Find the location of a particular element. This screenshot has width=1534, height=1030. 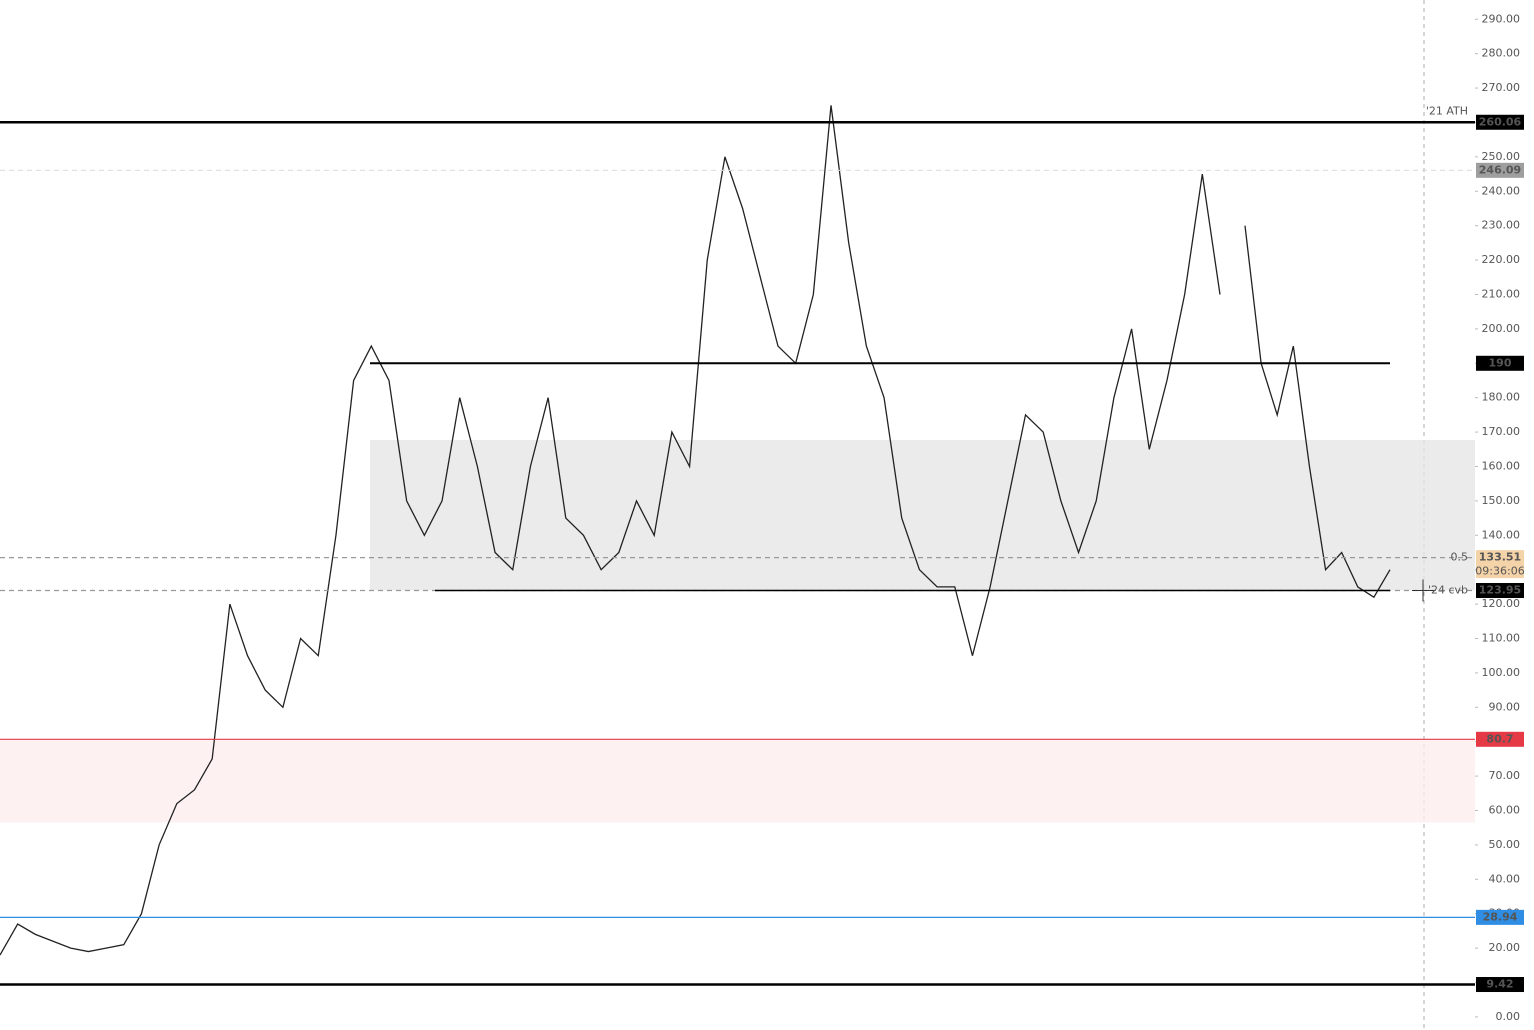

y-tick-label: 70.00 is located at coordinates (1505, 775).